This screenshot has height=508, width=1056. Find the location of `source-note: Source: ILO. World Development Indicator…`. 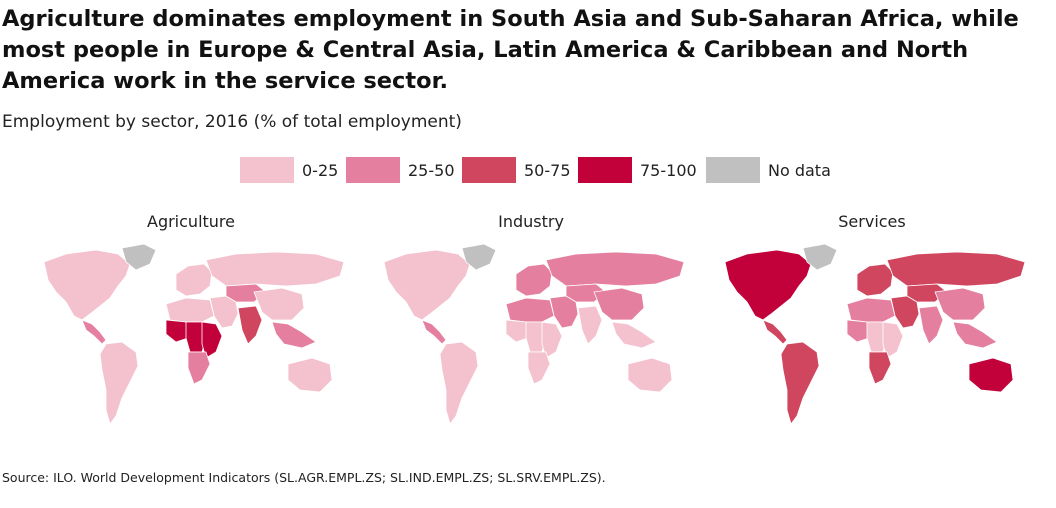

source-note: Source: ILO. World Development Indicator… is located at coordinates (304, 477).